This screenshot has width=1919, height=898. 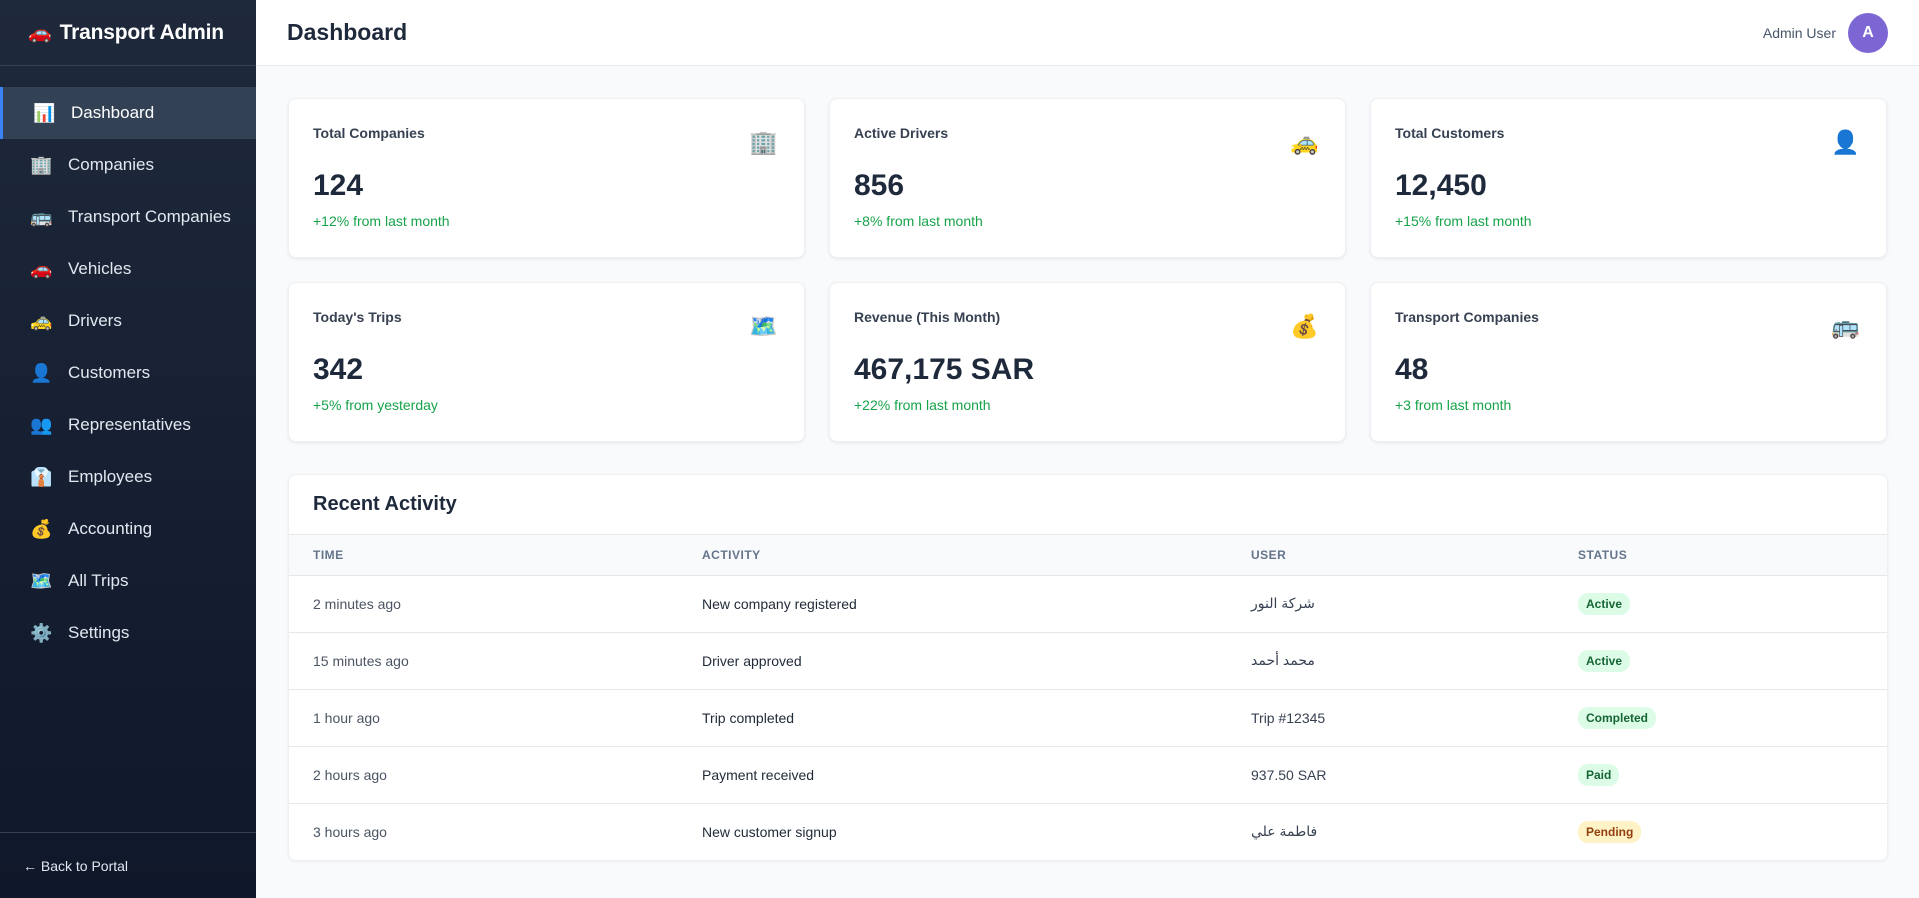 I want to click on building-icon: 🏢, so click(x=763, y=142).